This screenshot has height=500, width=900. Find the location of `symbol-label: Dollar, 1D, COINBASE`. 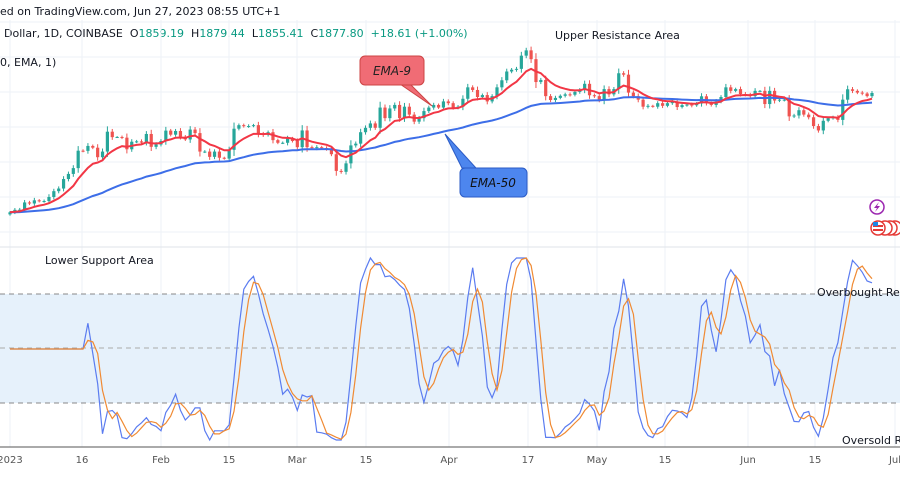

symbol-label: Dollar, 1D, COINBASE is located at coordinates (63, 33).